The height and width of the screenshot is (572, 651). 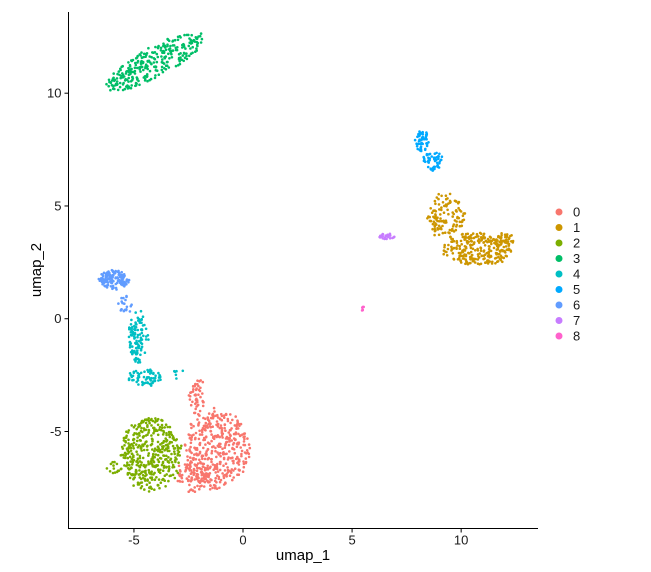 What do you see at coordinates (36, 270) in the screenshot?
I see `y-axis-title: umap_2` at bounding box center [36, 270].